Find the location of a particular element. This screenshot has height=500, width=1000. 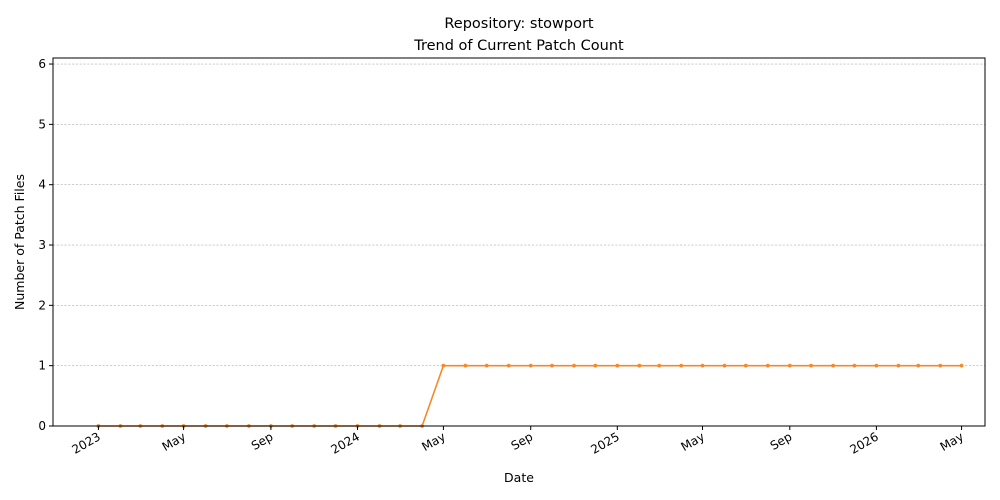

y-axis: 0 1 2 3 4 5 6 is located at coordinates (45, 245).